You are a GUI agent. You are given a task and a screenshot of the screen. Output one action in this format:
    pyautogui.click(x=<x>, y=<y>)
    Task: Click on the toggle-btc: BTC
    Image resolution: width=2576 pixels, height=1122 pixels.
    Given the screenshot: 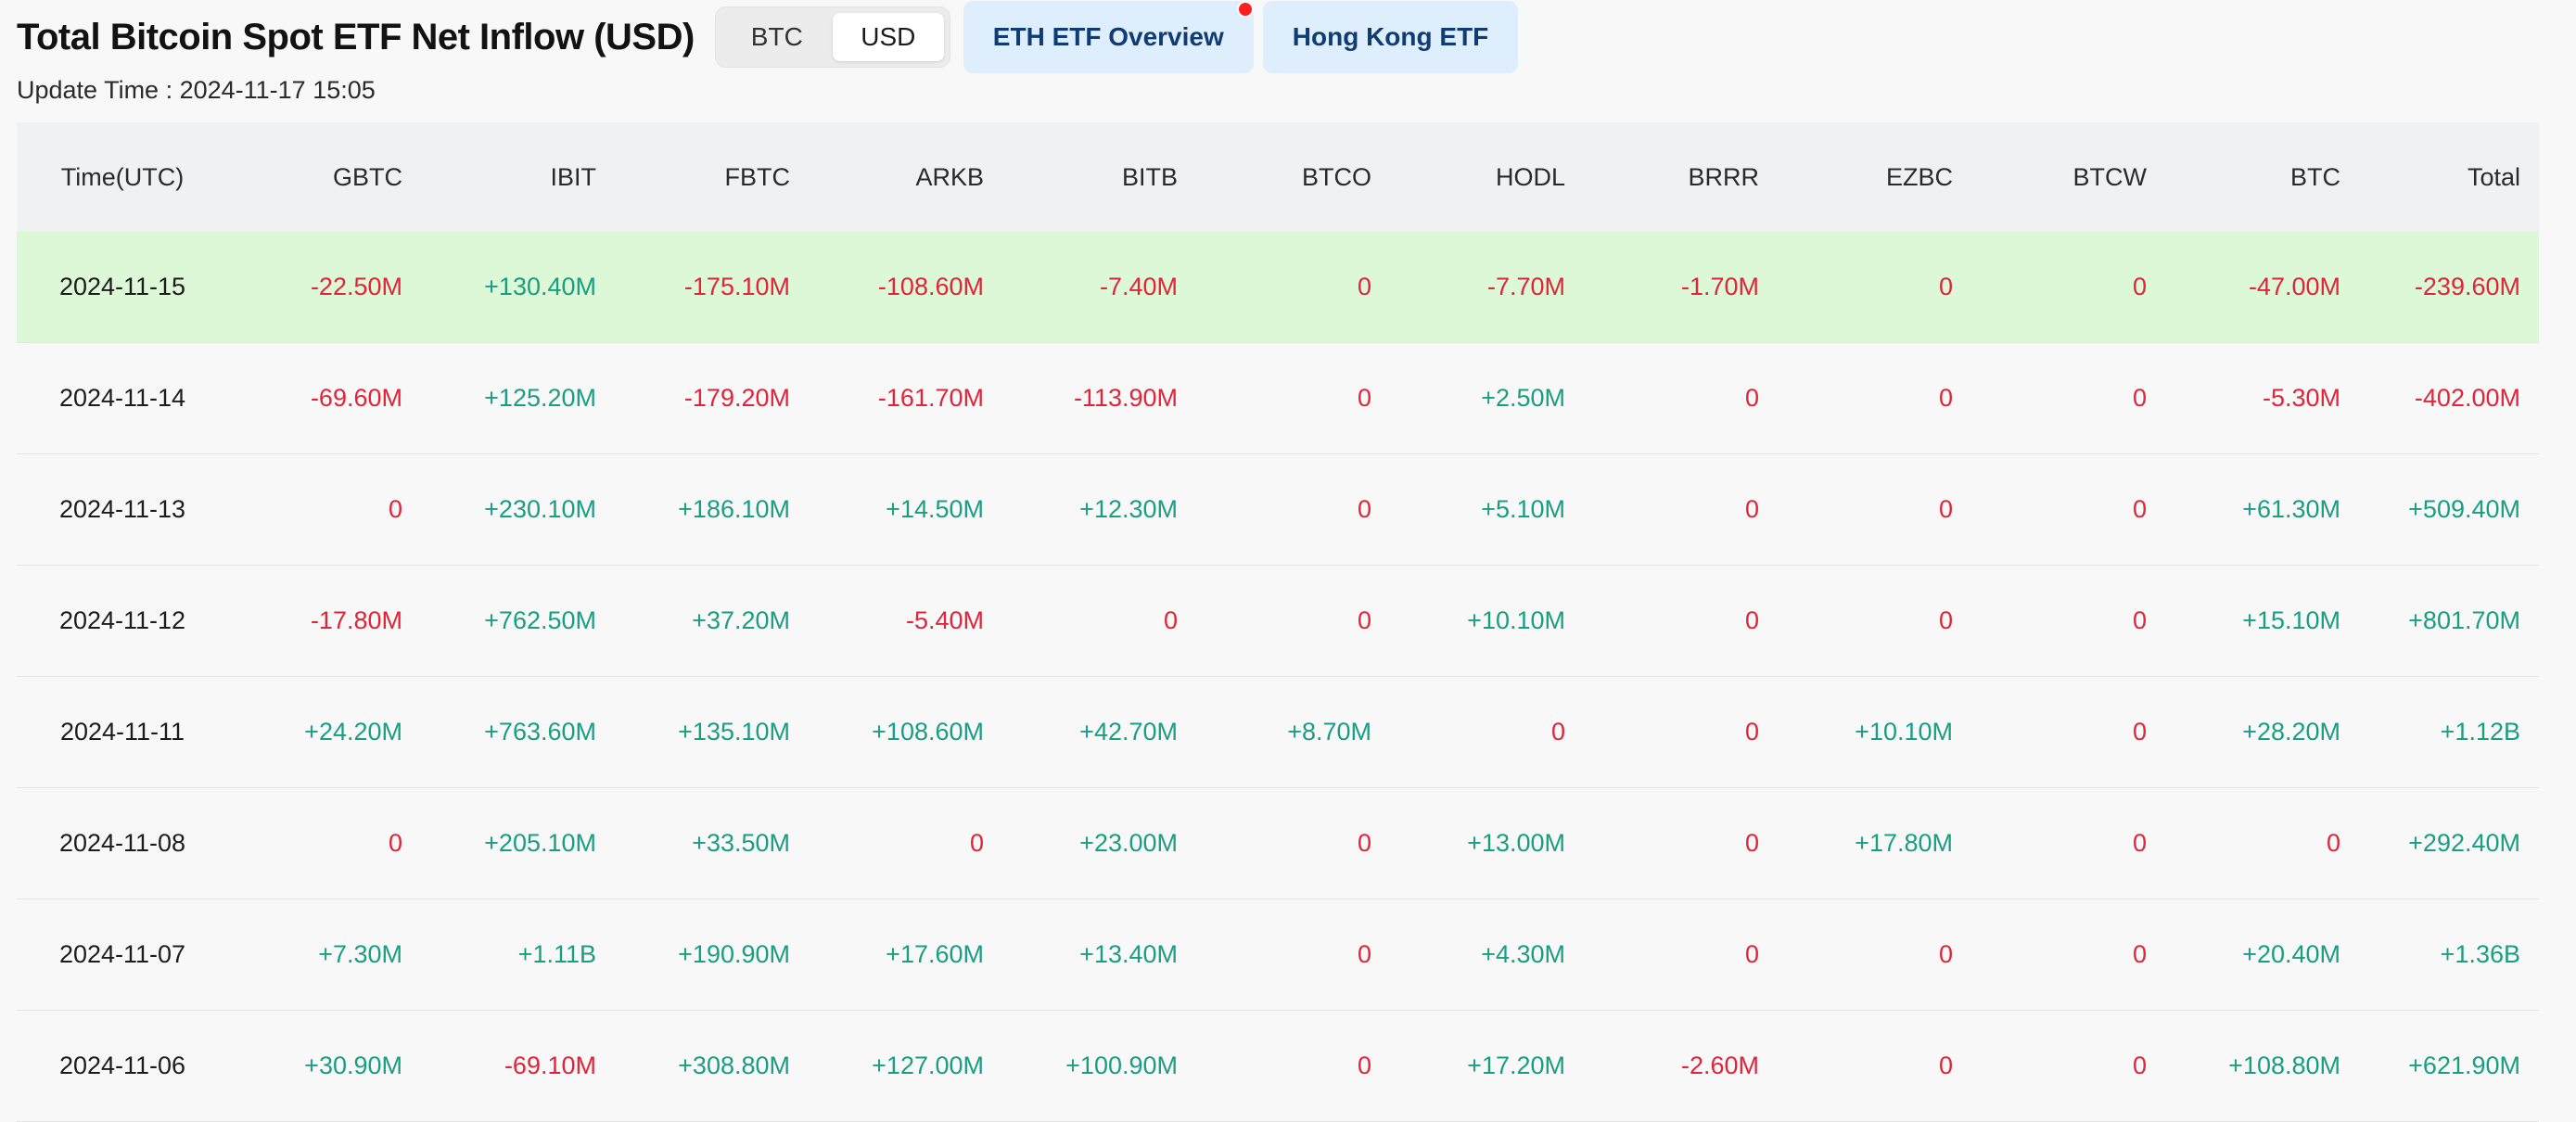 What is the action you would take?
    pyautogui.click(x=776, y=36)
    